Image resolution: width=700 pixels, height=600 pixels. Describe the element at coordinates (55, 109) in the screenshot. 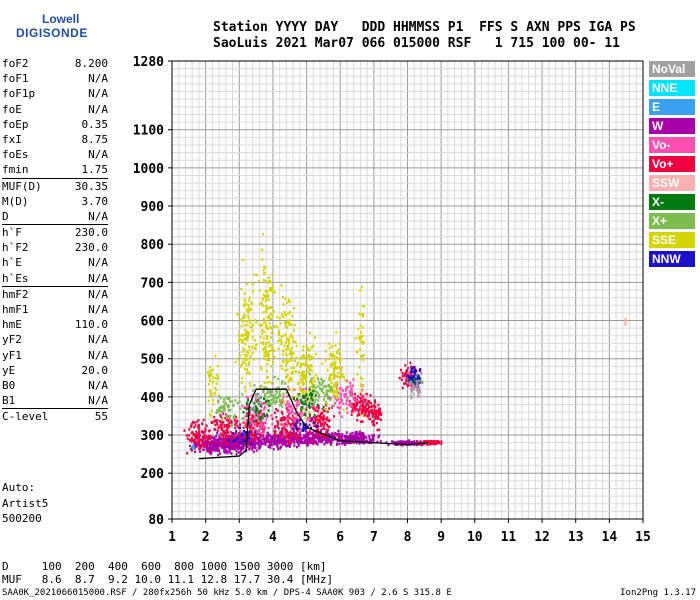

I see `param-row: foE N/A` at that location.